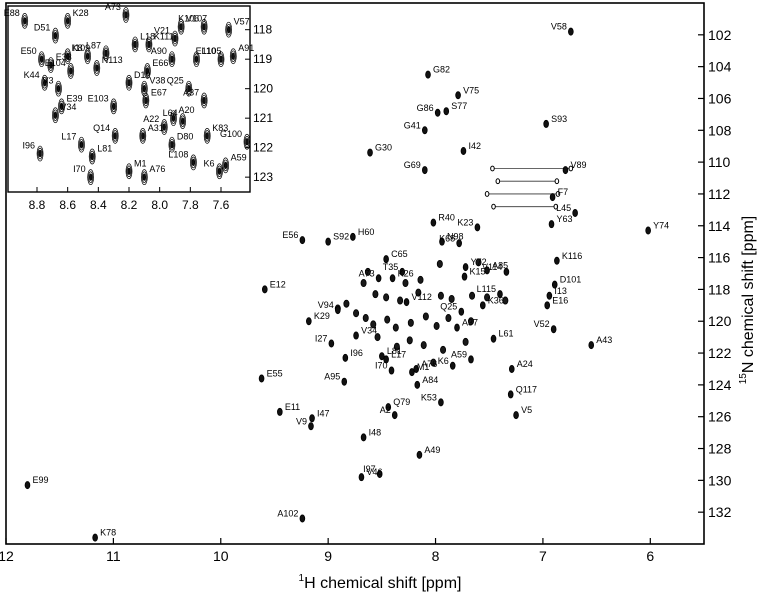 The image size is (767, 598). Describe the element at coordinates (246, 48) in the screenshot. I see `inset-peak-label-a91: A91` at that location.